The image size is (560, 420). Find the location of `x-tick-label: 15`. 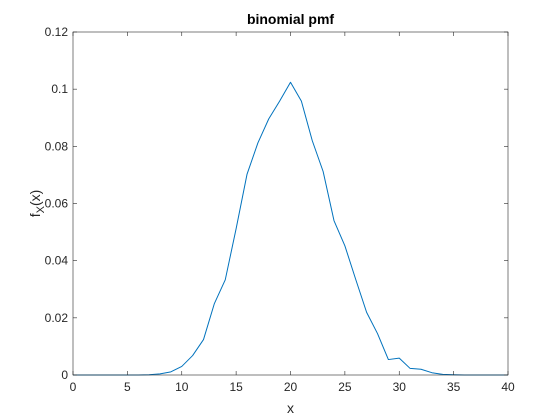

x-tick-label: 15 is located at coordinates (236, 387).